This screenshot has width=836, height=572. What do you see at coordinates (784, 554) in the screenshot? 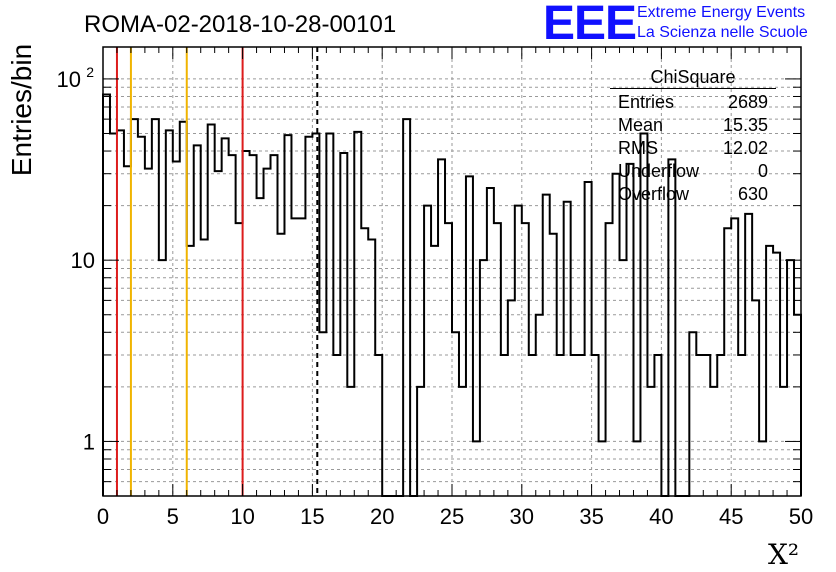
I see `x-axis-label: X²` at bounding box center [784, 554].